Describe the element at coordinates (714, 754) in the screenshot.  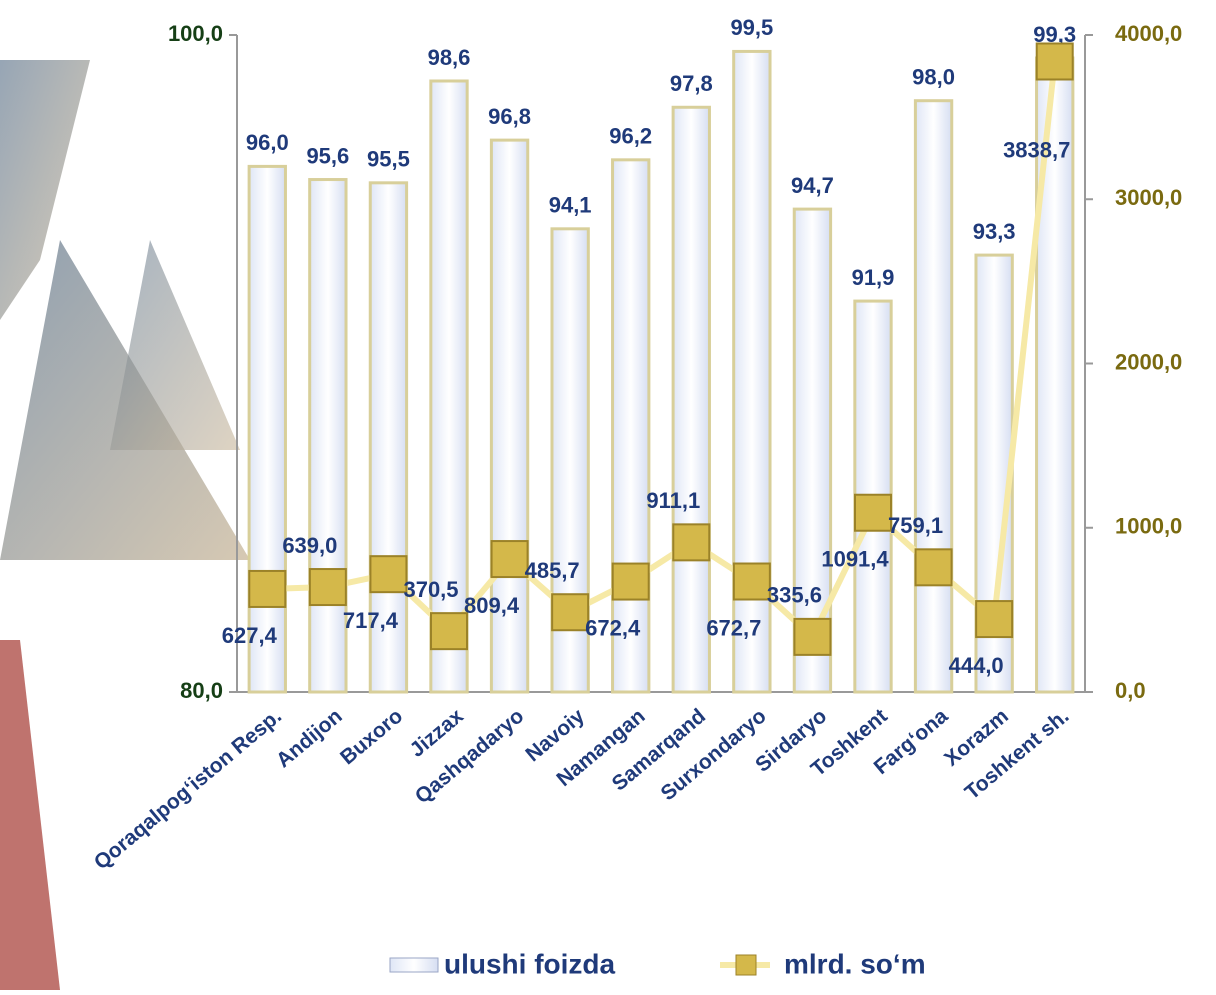
I see `x-tick-label: Surxondaryo` at that location.